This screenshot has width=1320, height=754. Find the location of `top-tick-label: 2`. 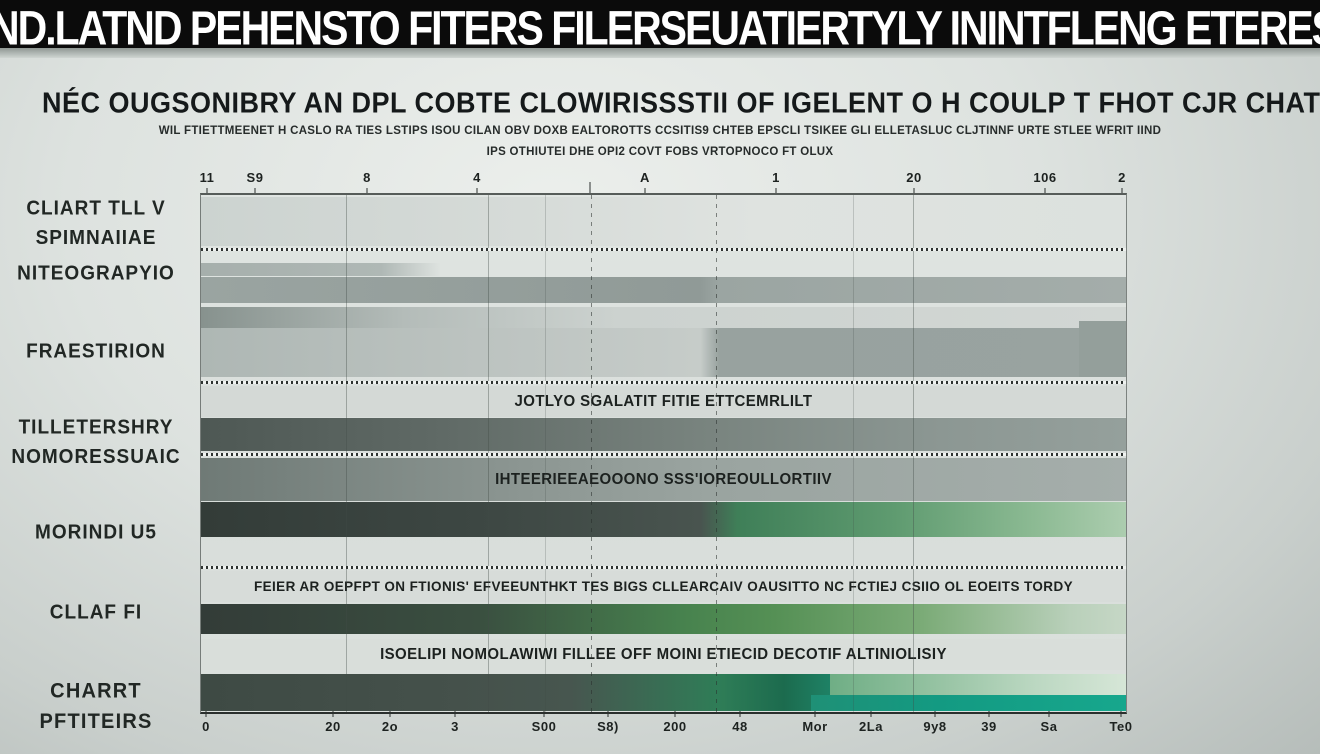

top-tick-label: 2 is located at coordinates (1122, 177).